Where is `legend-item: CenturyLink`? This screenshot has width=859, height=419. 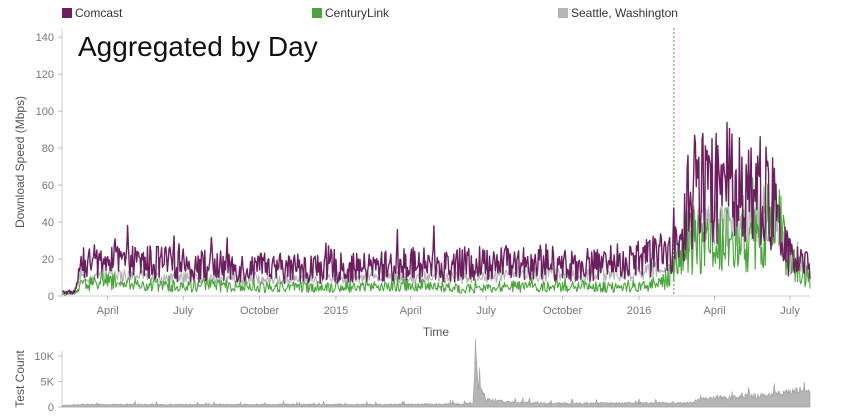
legend-item: CenturyLink is located at coordinates (350, 13).